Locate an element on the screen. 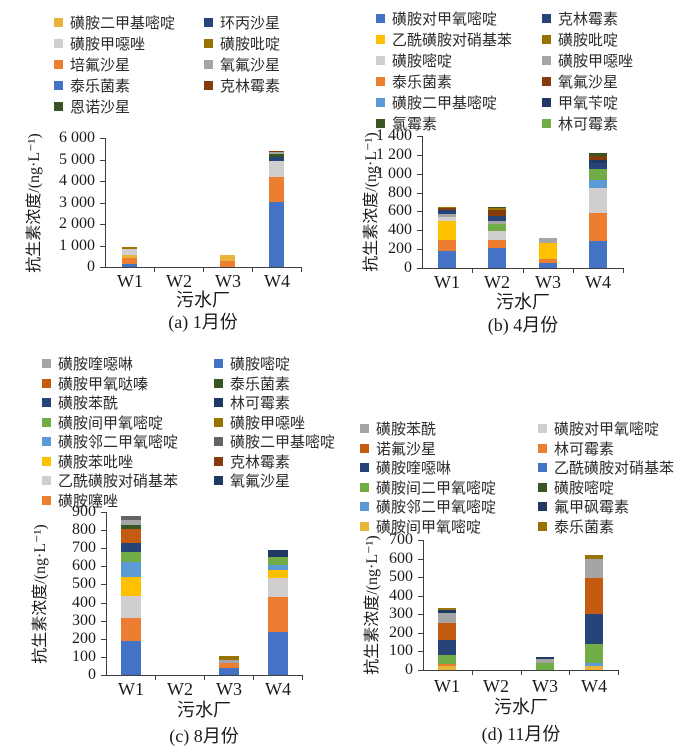 This screenshot has width=700, height=752. legend-item-label: 磺胺喹噁啉 is located at coordinates (414, 469).